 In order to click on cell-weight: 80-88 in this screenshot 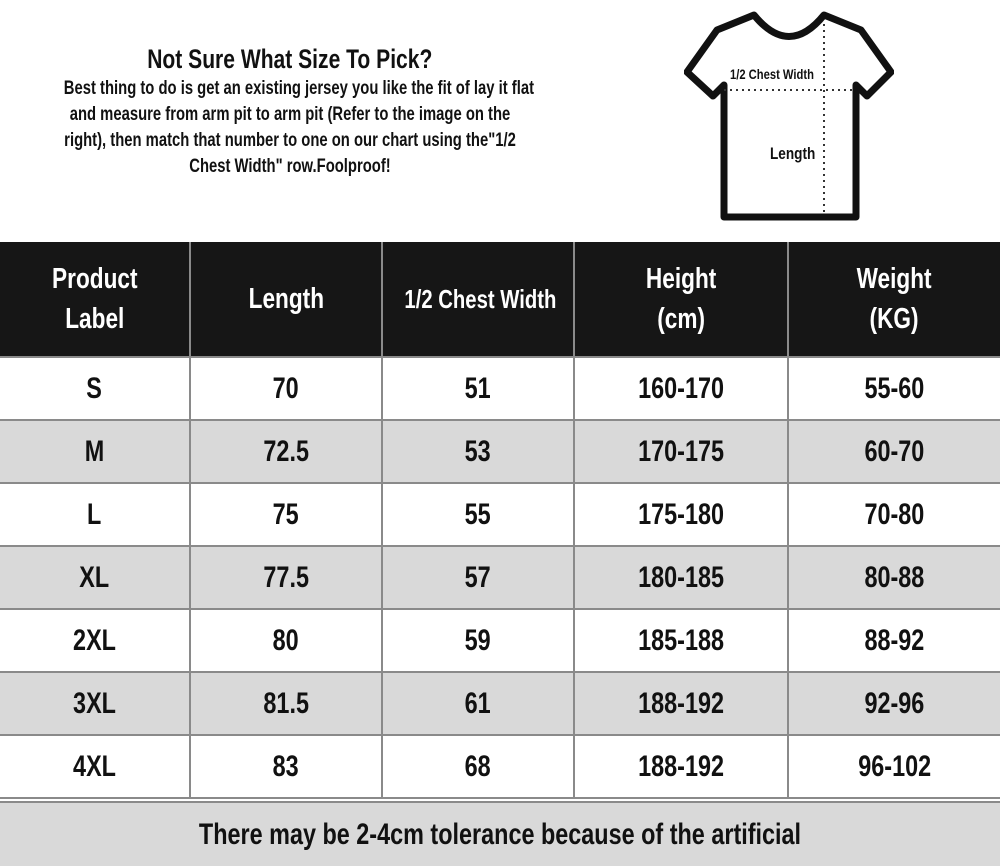, I will do `click(893, 577)`.